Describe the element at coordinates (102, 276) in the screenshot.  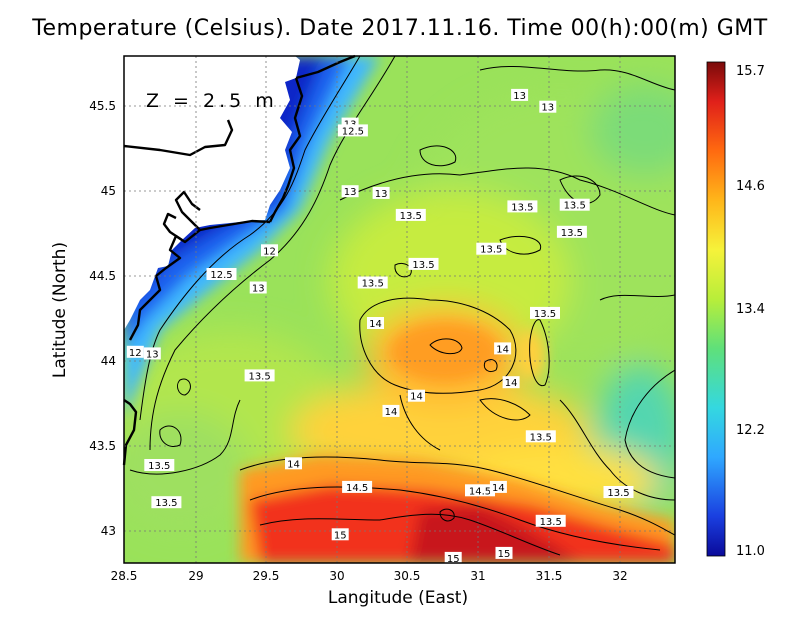
I see `y-tick-label: 44.5` at that location.